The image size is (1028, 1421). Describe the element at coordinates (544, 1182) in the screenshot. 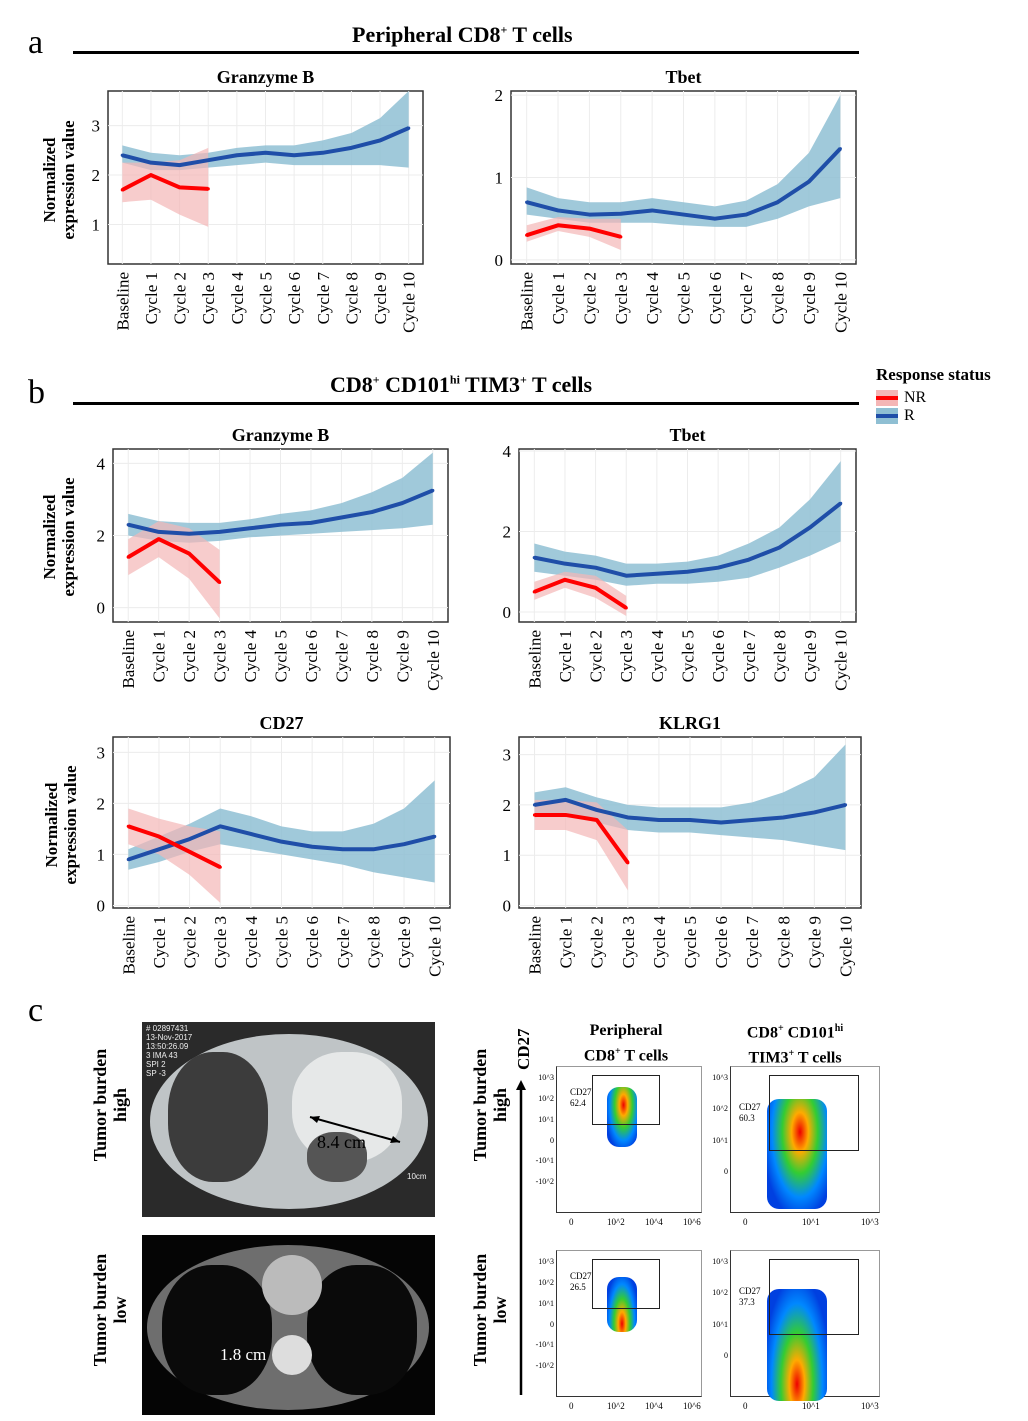

I see `y-tick-label: -10^2` at that location.